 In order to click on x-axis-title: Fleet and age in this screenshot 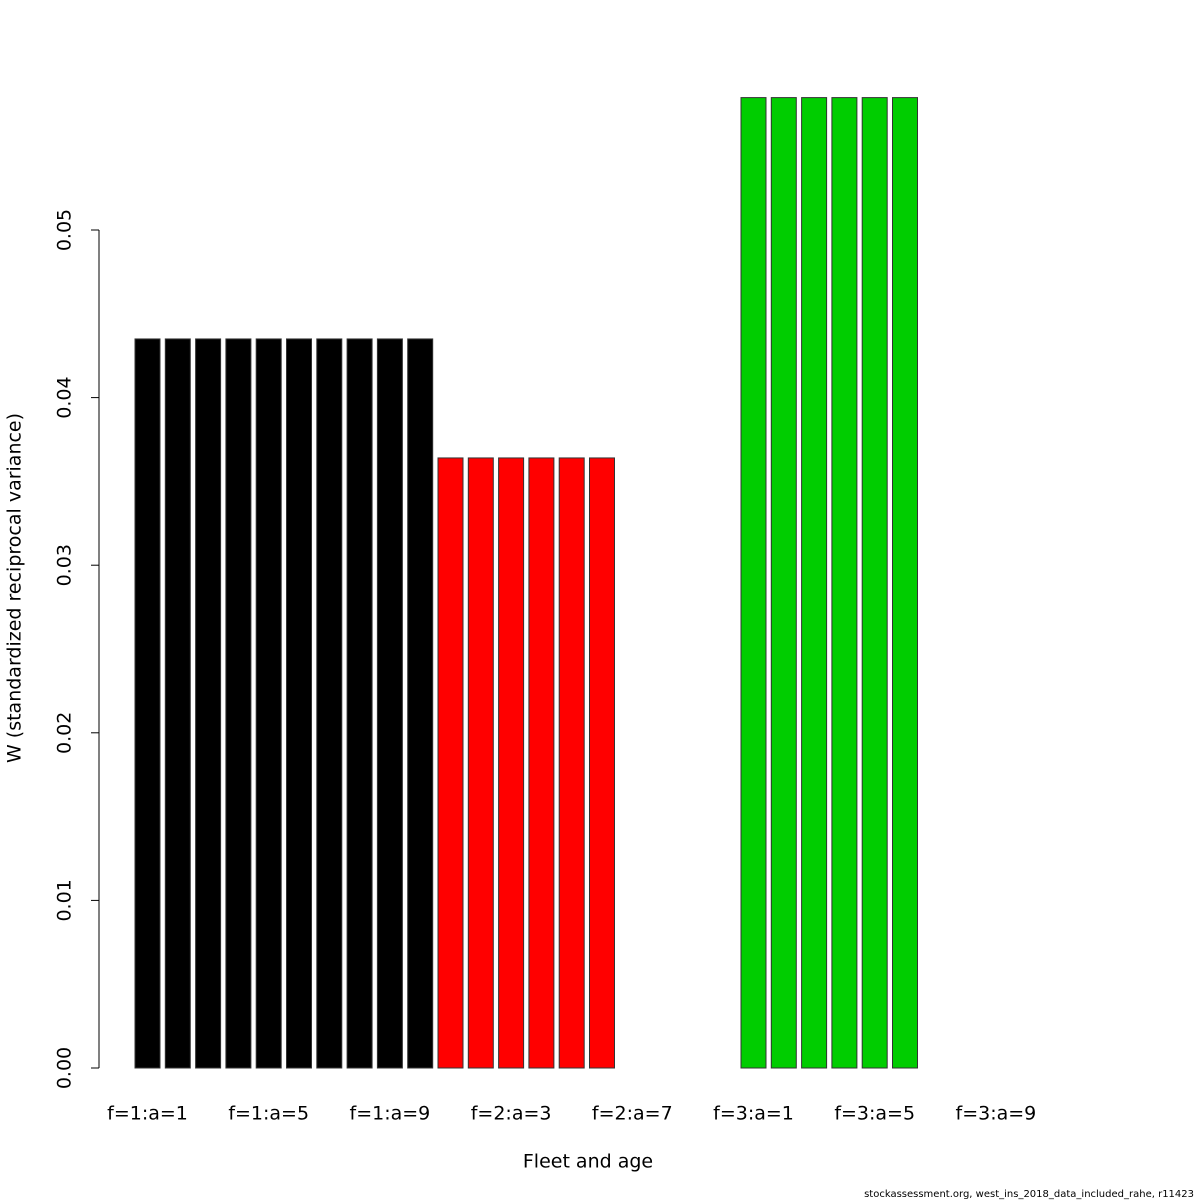, I will do `click(588, 1162)`.